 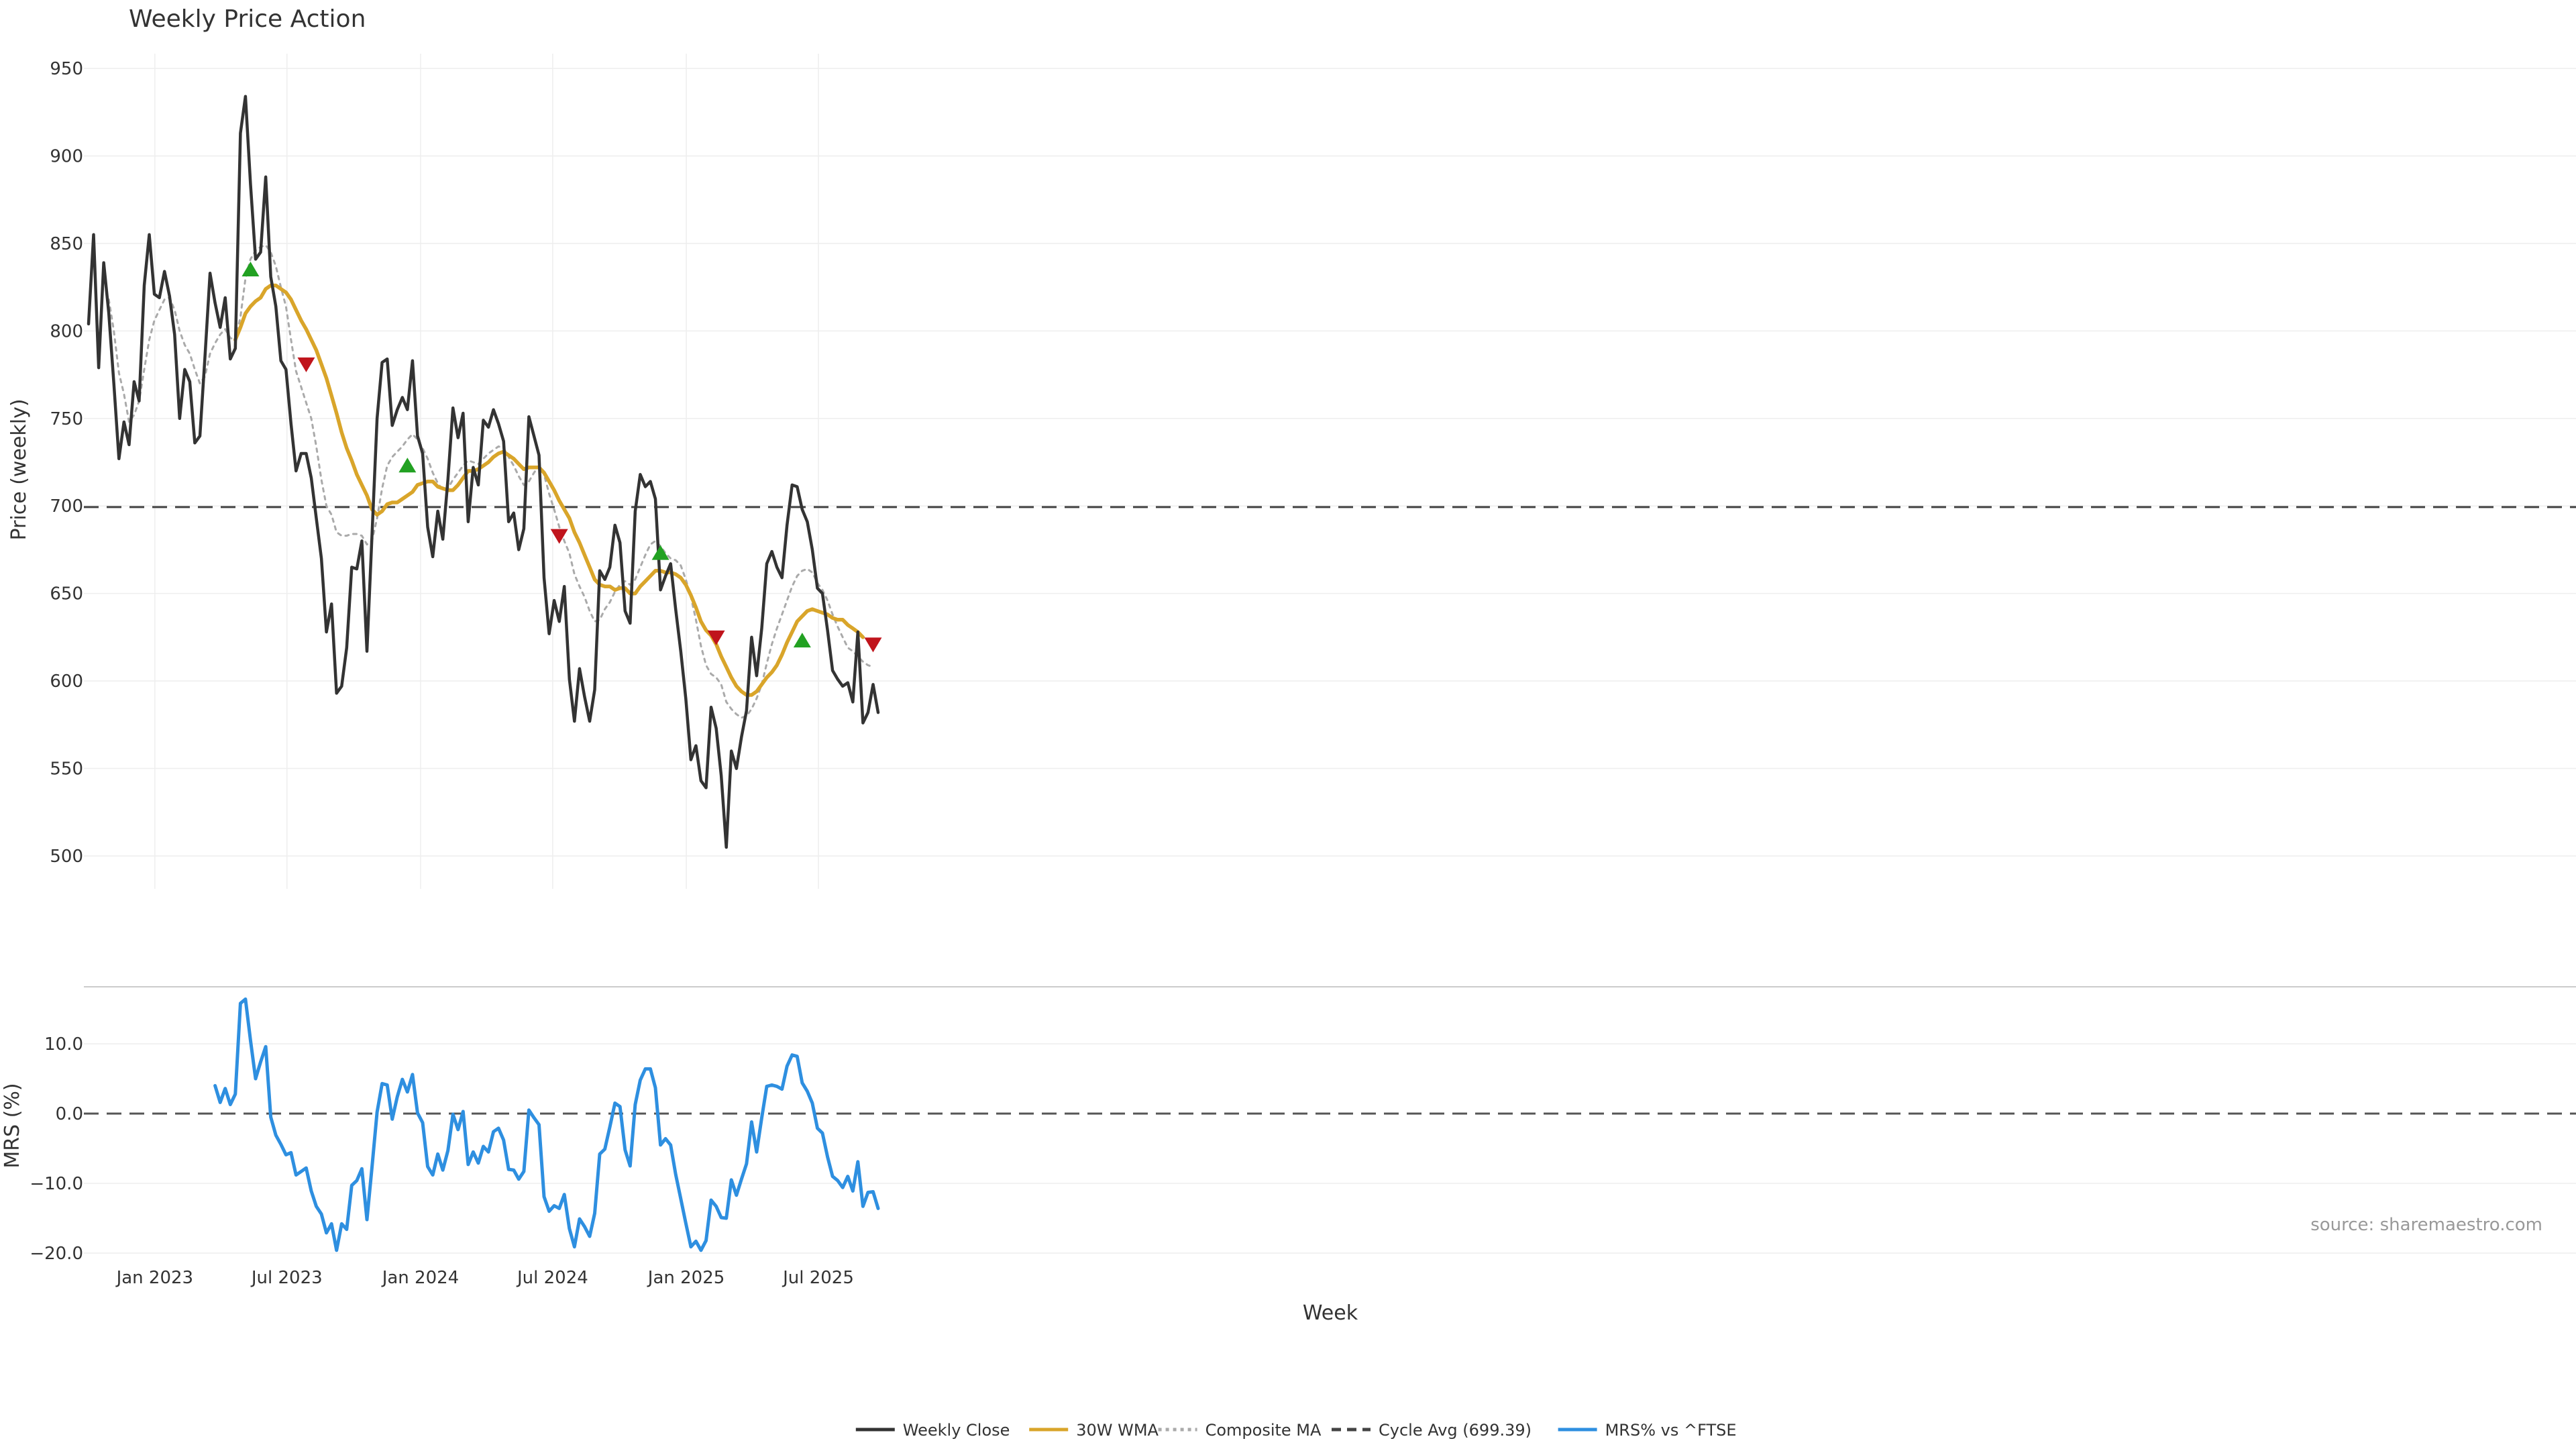 What do you see at coordinates (66, 857) in the screenshot?
I see `price-y-tick-label: 500` at bounding box center [66, 857].